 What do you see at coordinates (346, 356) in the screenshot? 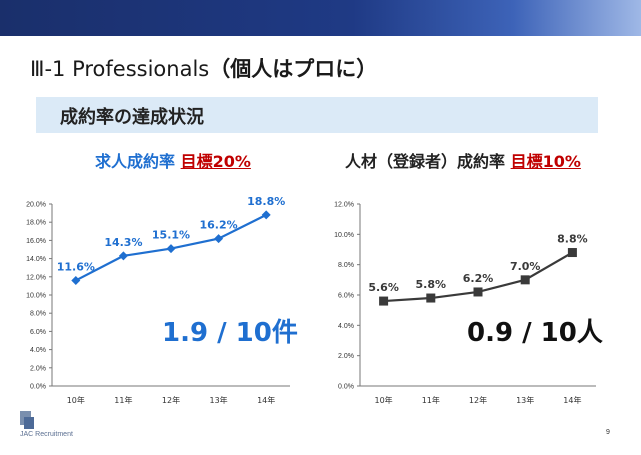
I see `chart-right-y-tick-label: 2.0%` at bounding box center [346, 356].